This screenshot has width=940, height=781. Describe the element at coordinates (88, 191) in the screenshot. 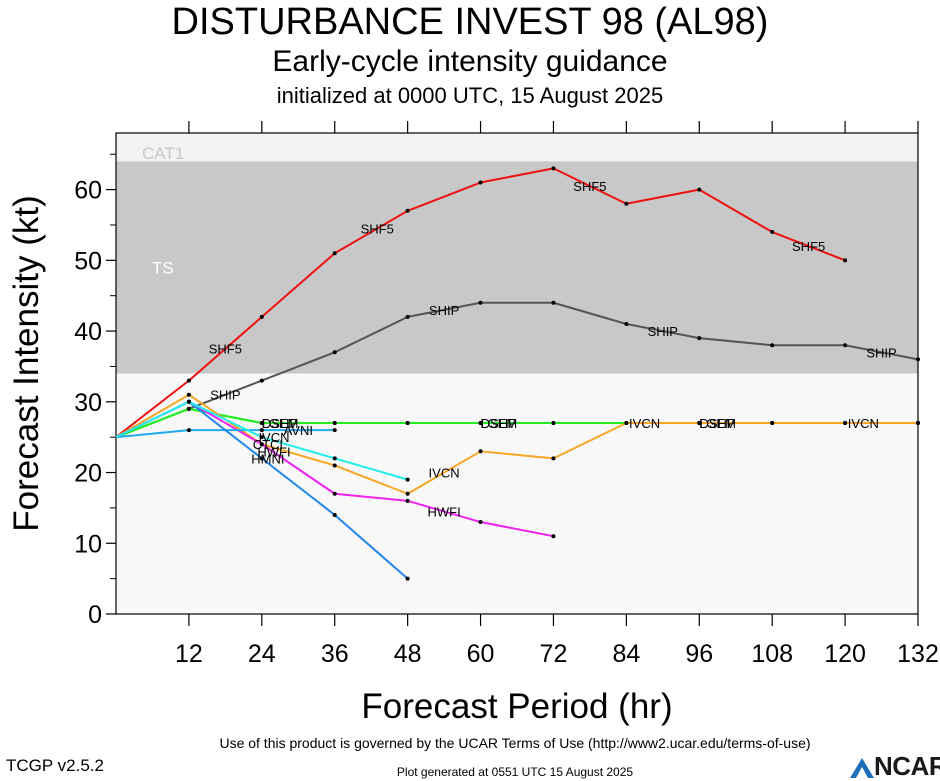

I see `y-tick-label: 60` at that location.